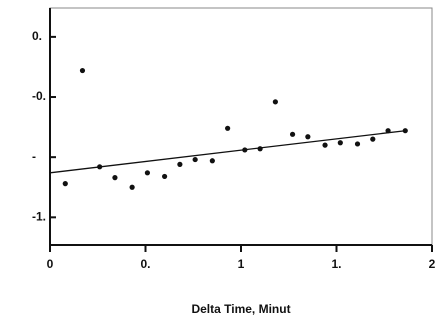 The width and height of the screenshot is (445, 326). Describe the element at coordinates (227, 152) in the screenshot. I see `fit-line` at that location.